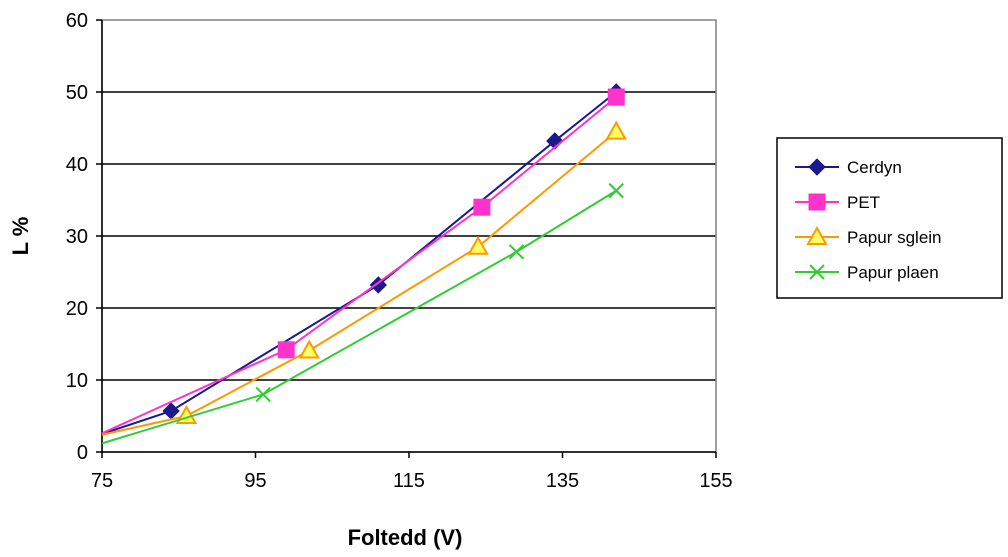 The image size is (1008, 557). I want to click on x-tick-label: 155, so click(715, 481).